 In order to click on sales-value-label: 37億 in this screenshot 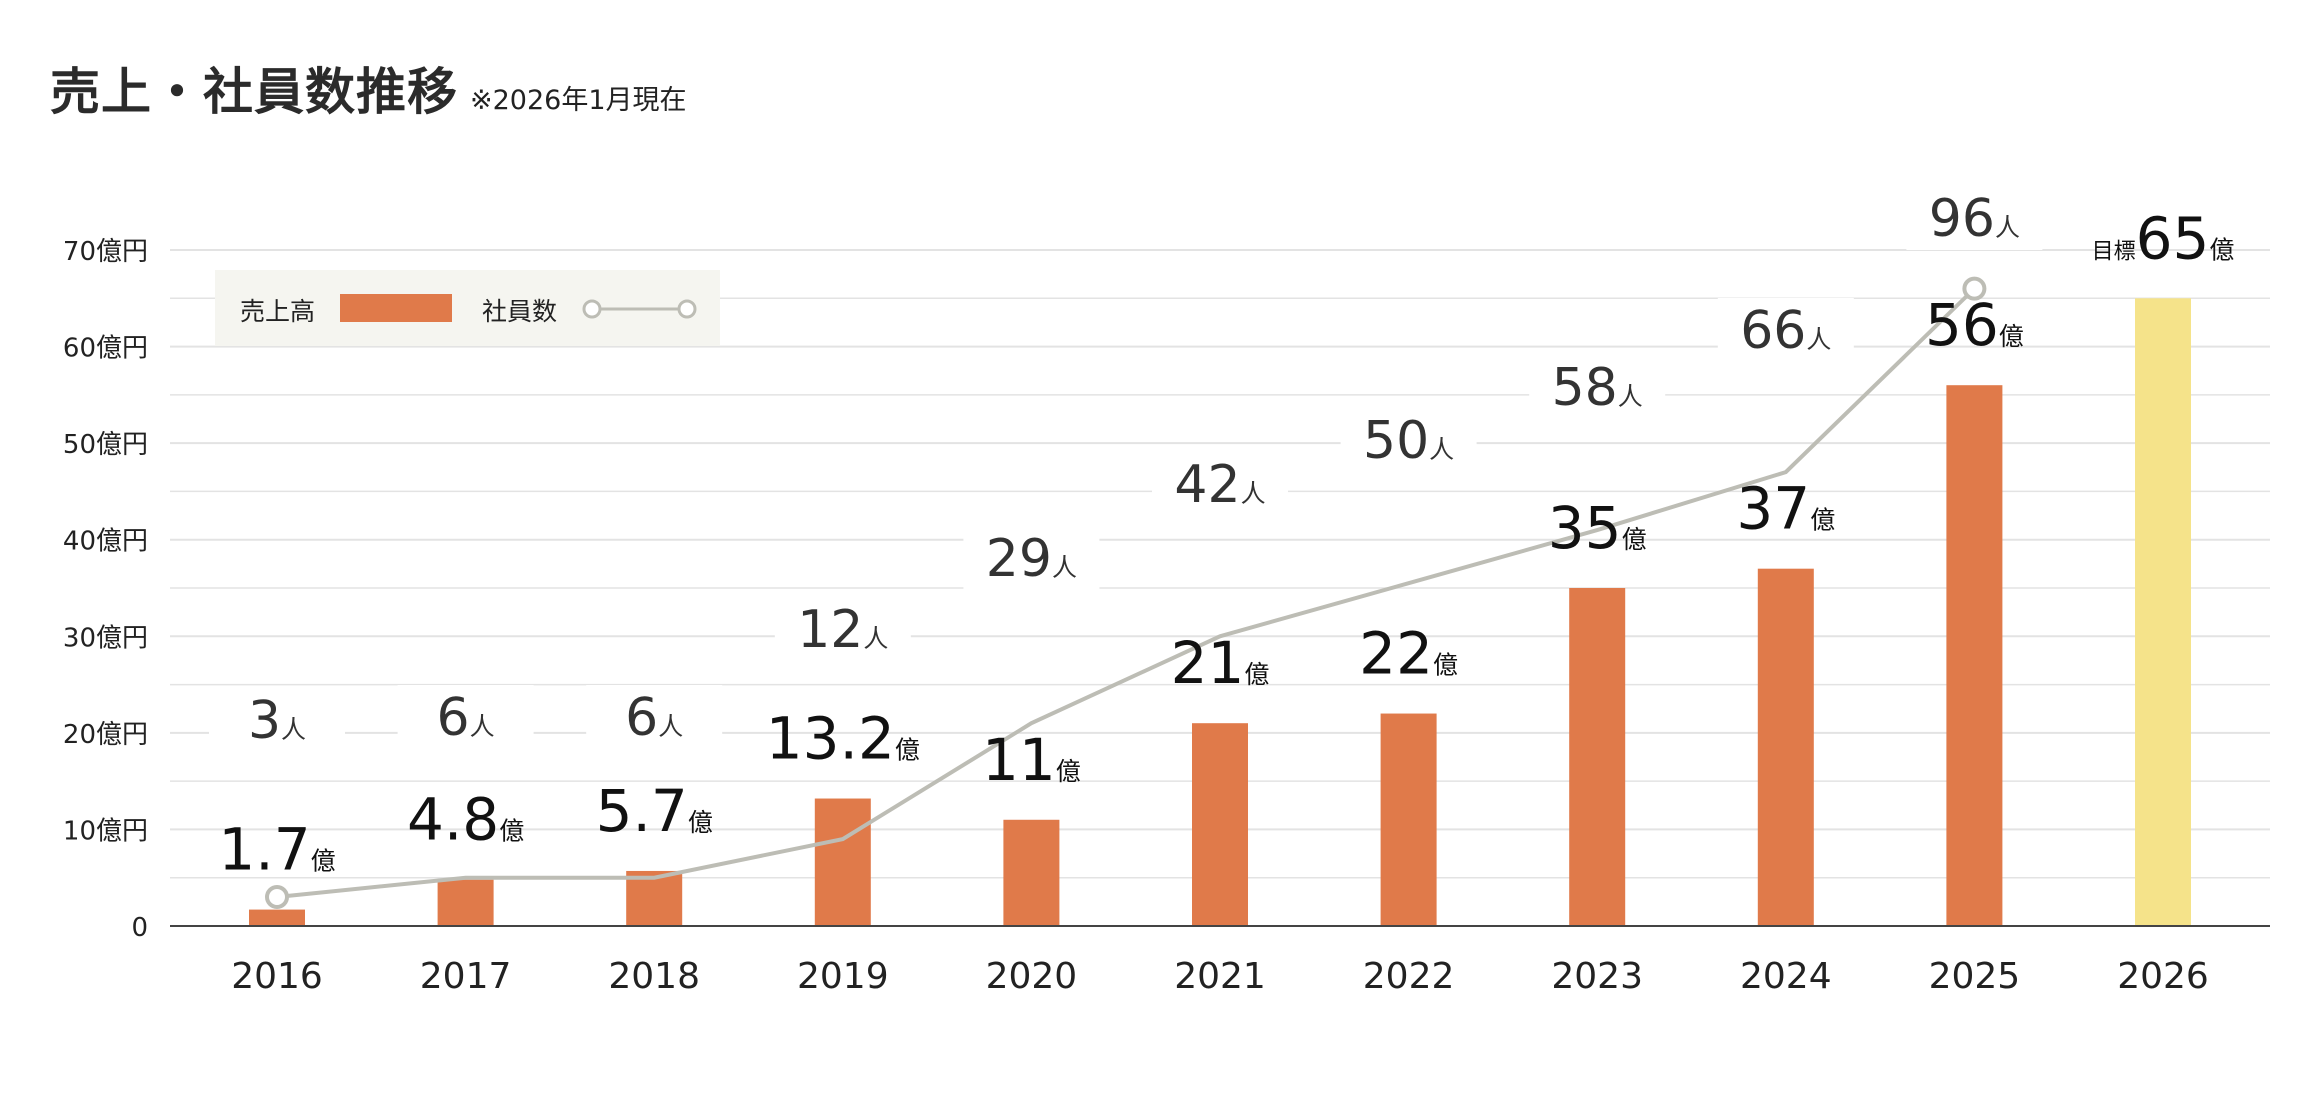, I will do `click(1785, 509)`.